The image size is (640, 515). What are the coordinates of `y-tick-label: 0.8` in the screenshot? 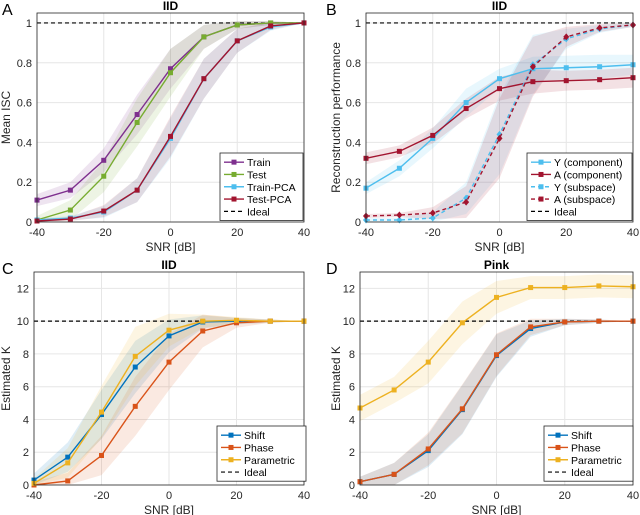 It's located at (353, 64).